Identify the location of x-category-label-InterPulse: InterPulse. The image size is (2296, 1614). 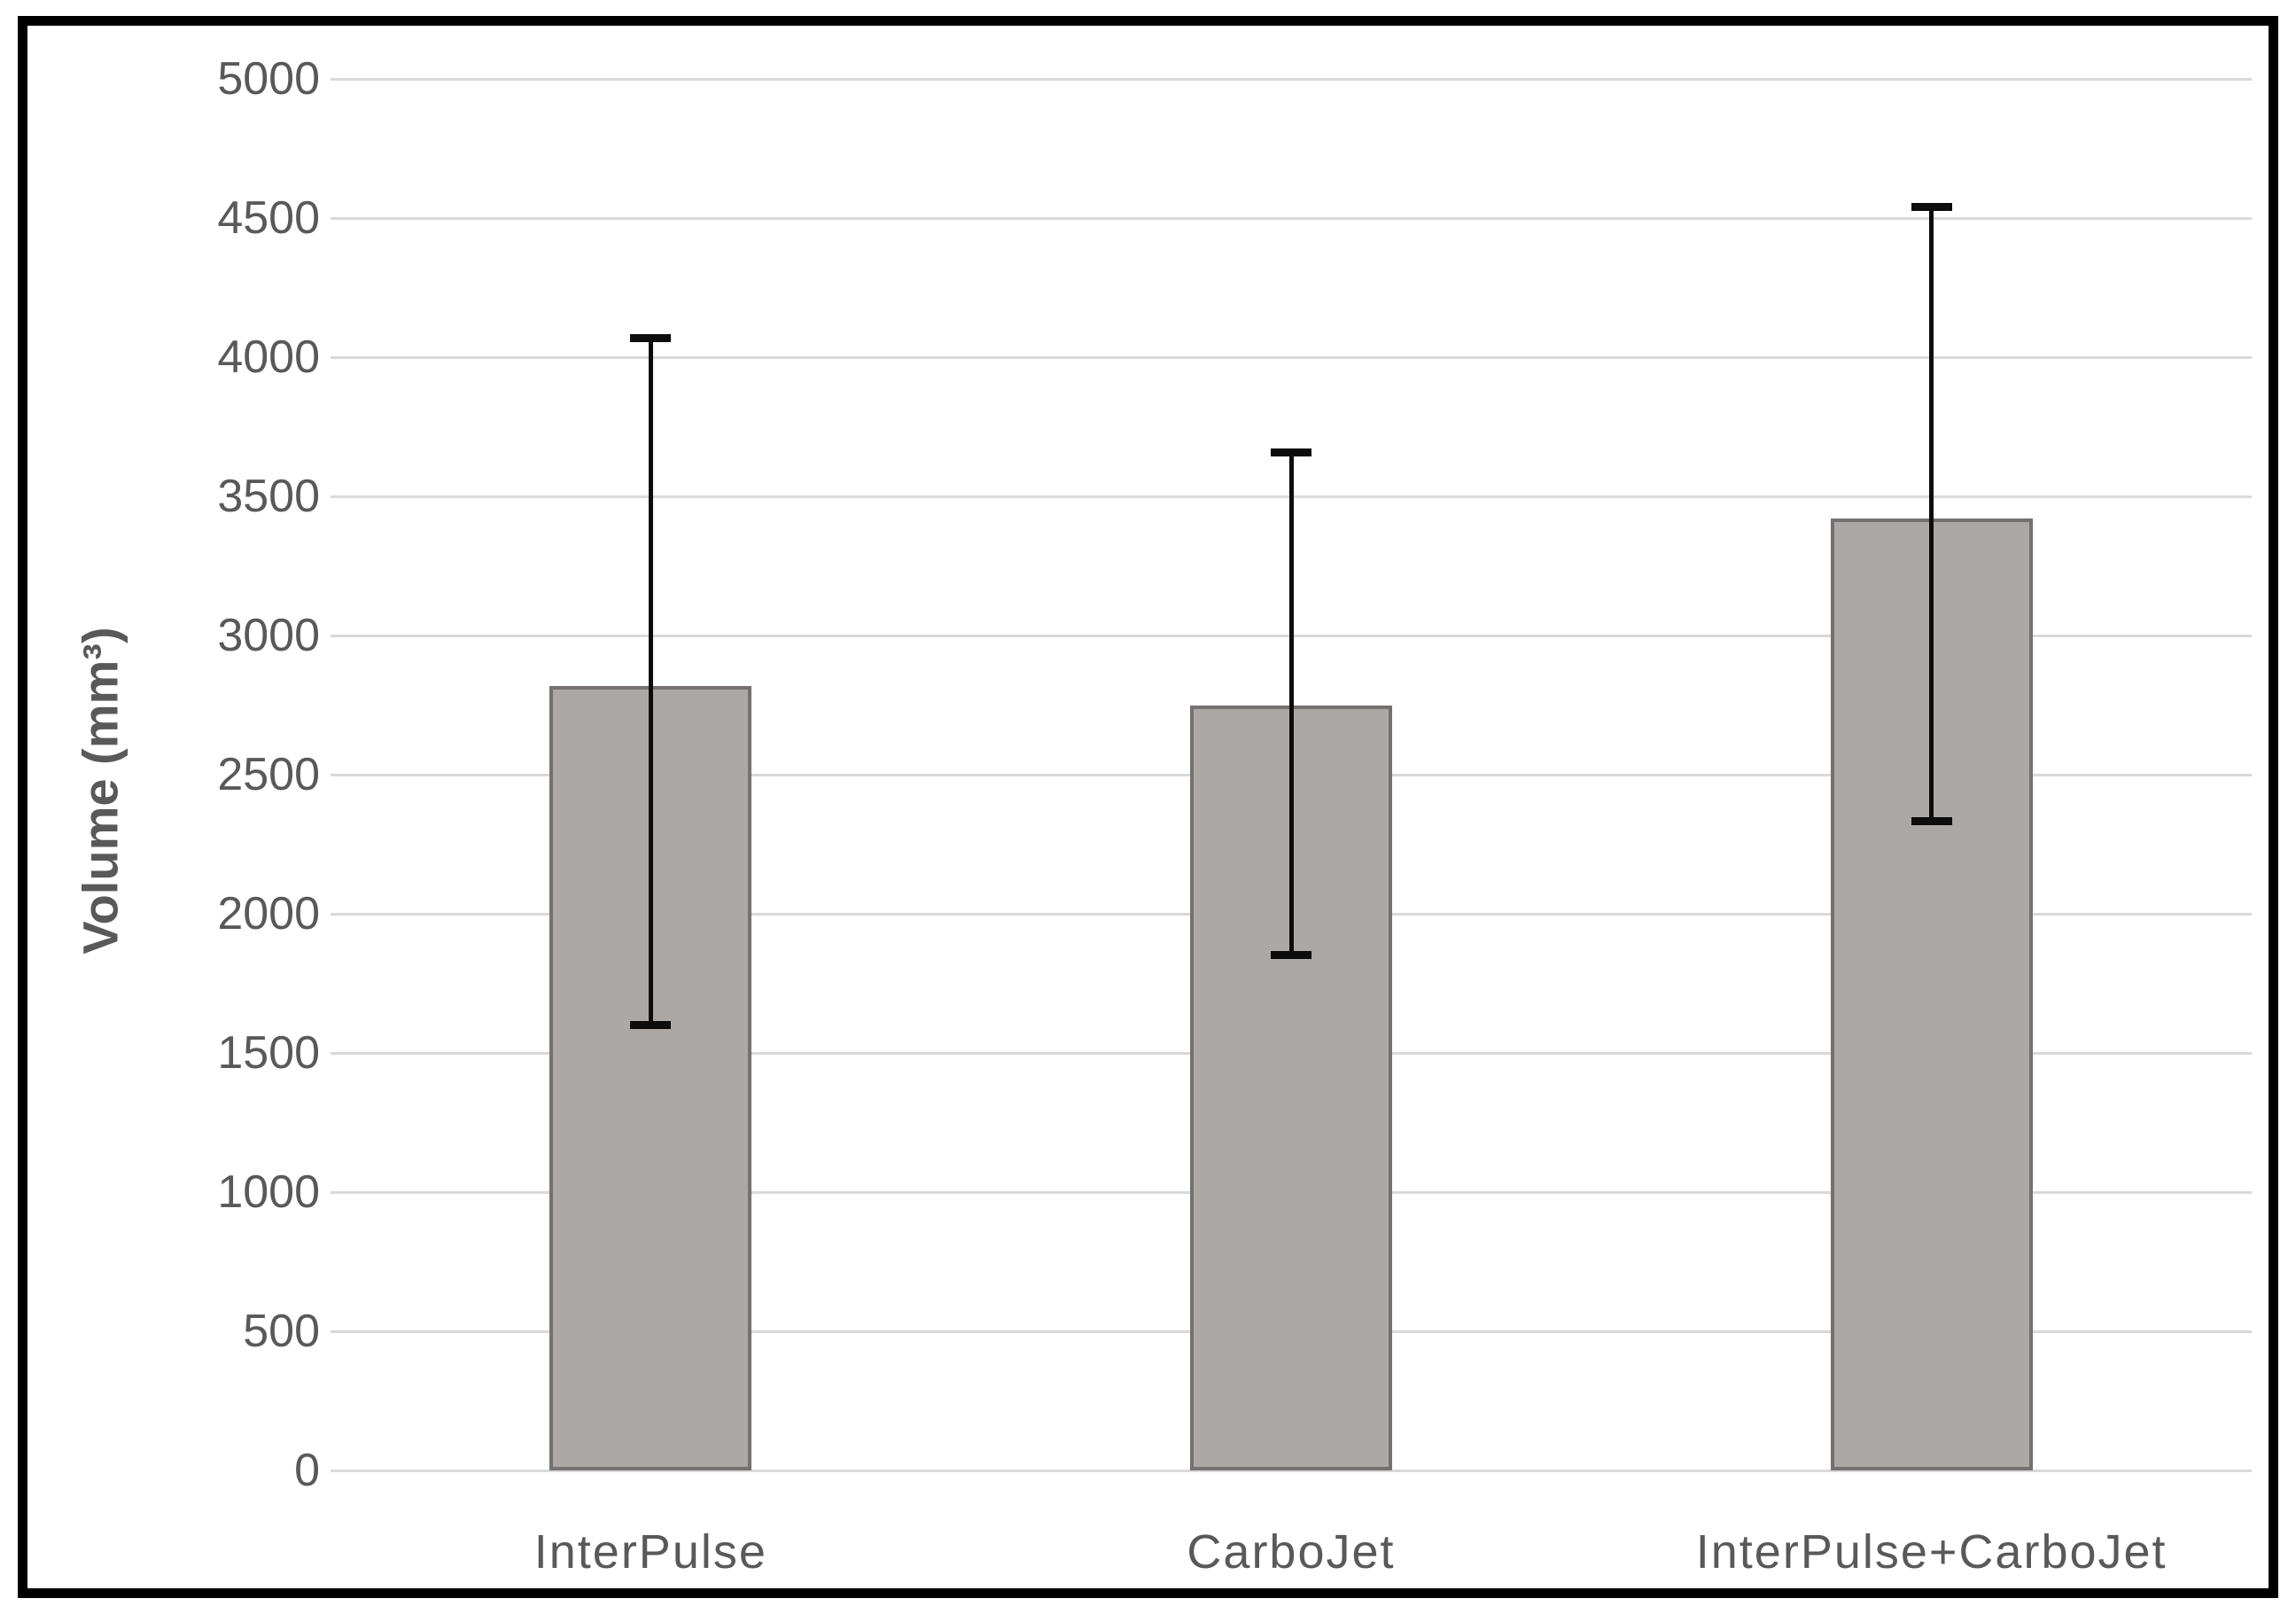
(650, 1552).